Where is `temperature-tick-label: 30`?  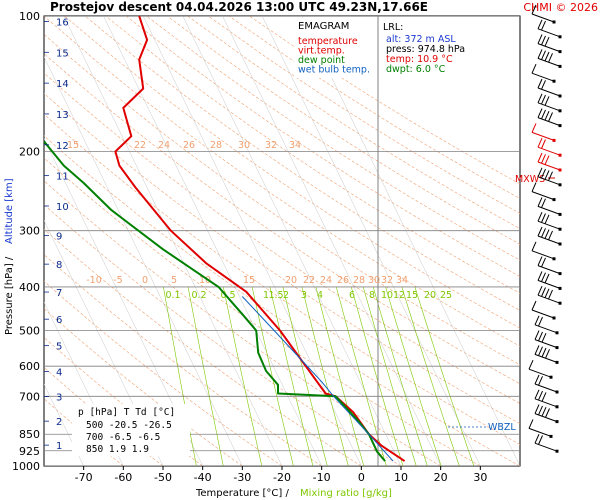
temperature-tick-label: 30 is located at coordinates (480, 477).